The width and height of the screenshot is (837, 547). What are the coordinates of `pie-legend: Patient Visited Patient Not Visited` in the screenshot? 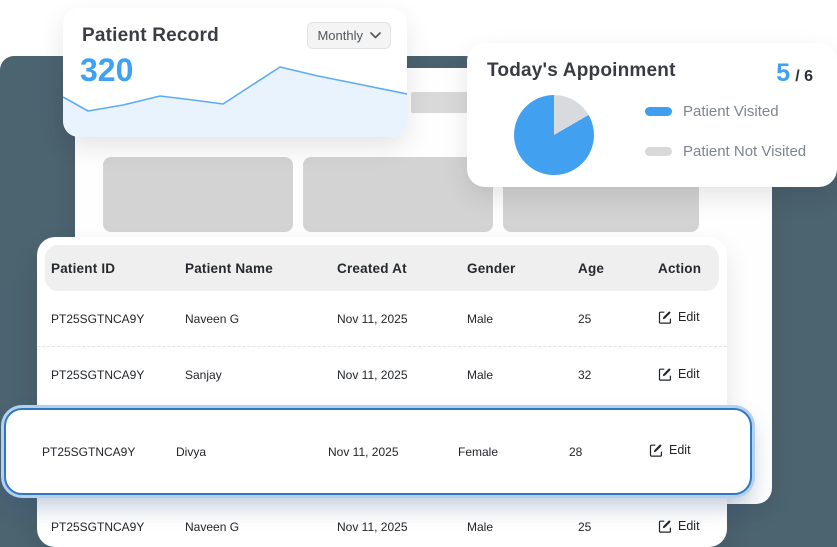 It's located at (725, 131).